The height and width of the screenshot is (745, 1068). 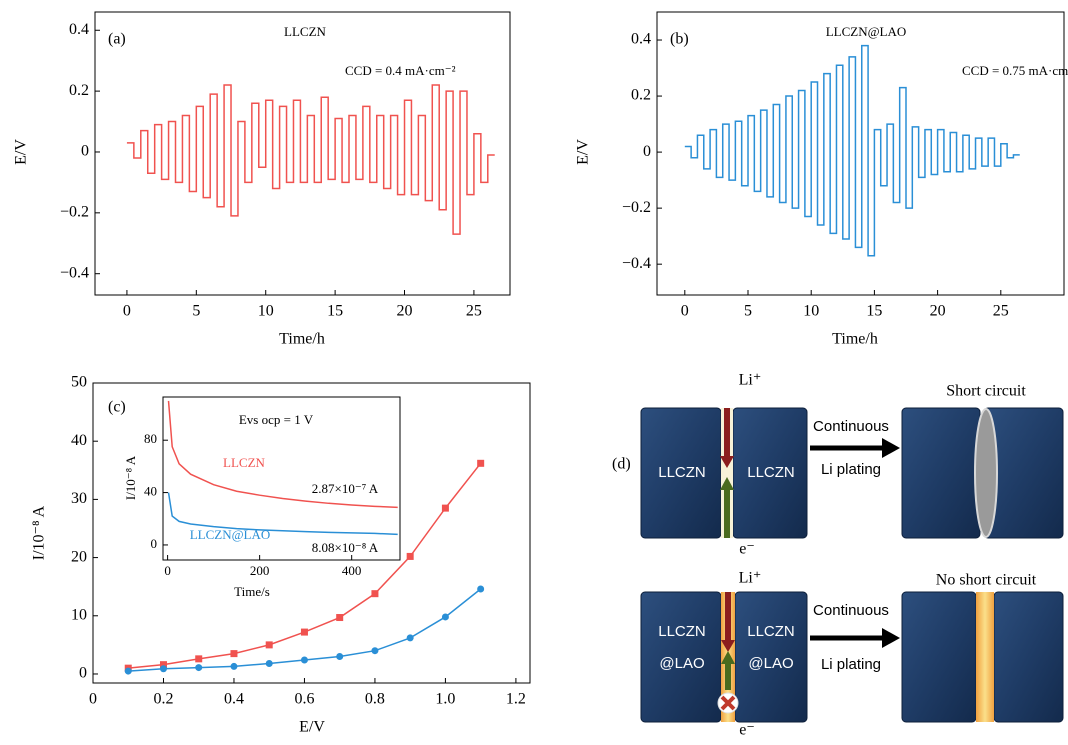 I want to click on x-tick-label: 1.0, so click(x=445, y=699).